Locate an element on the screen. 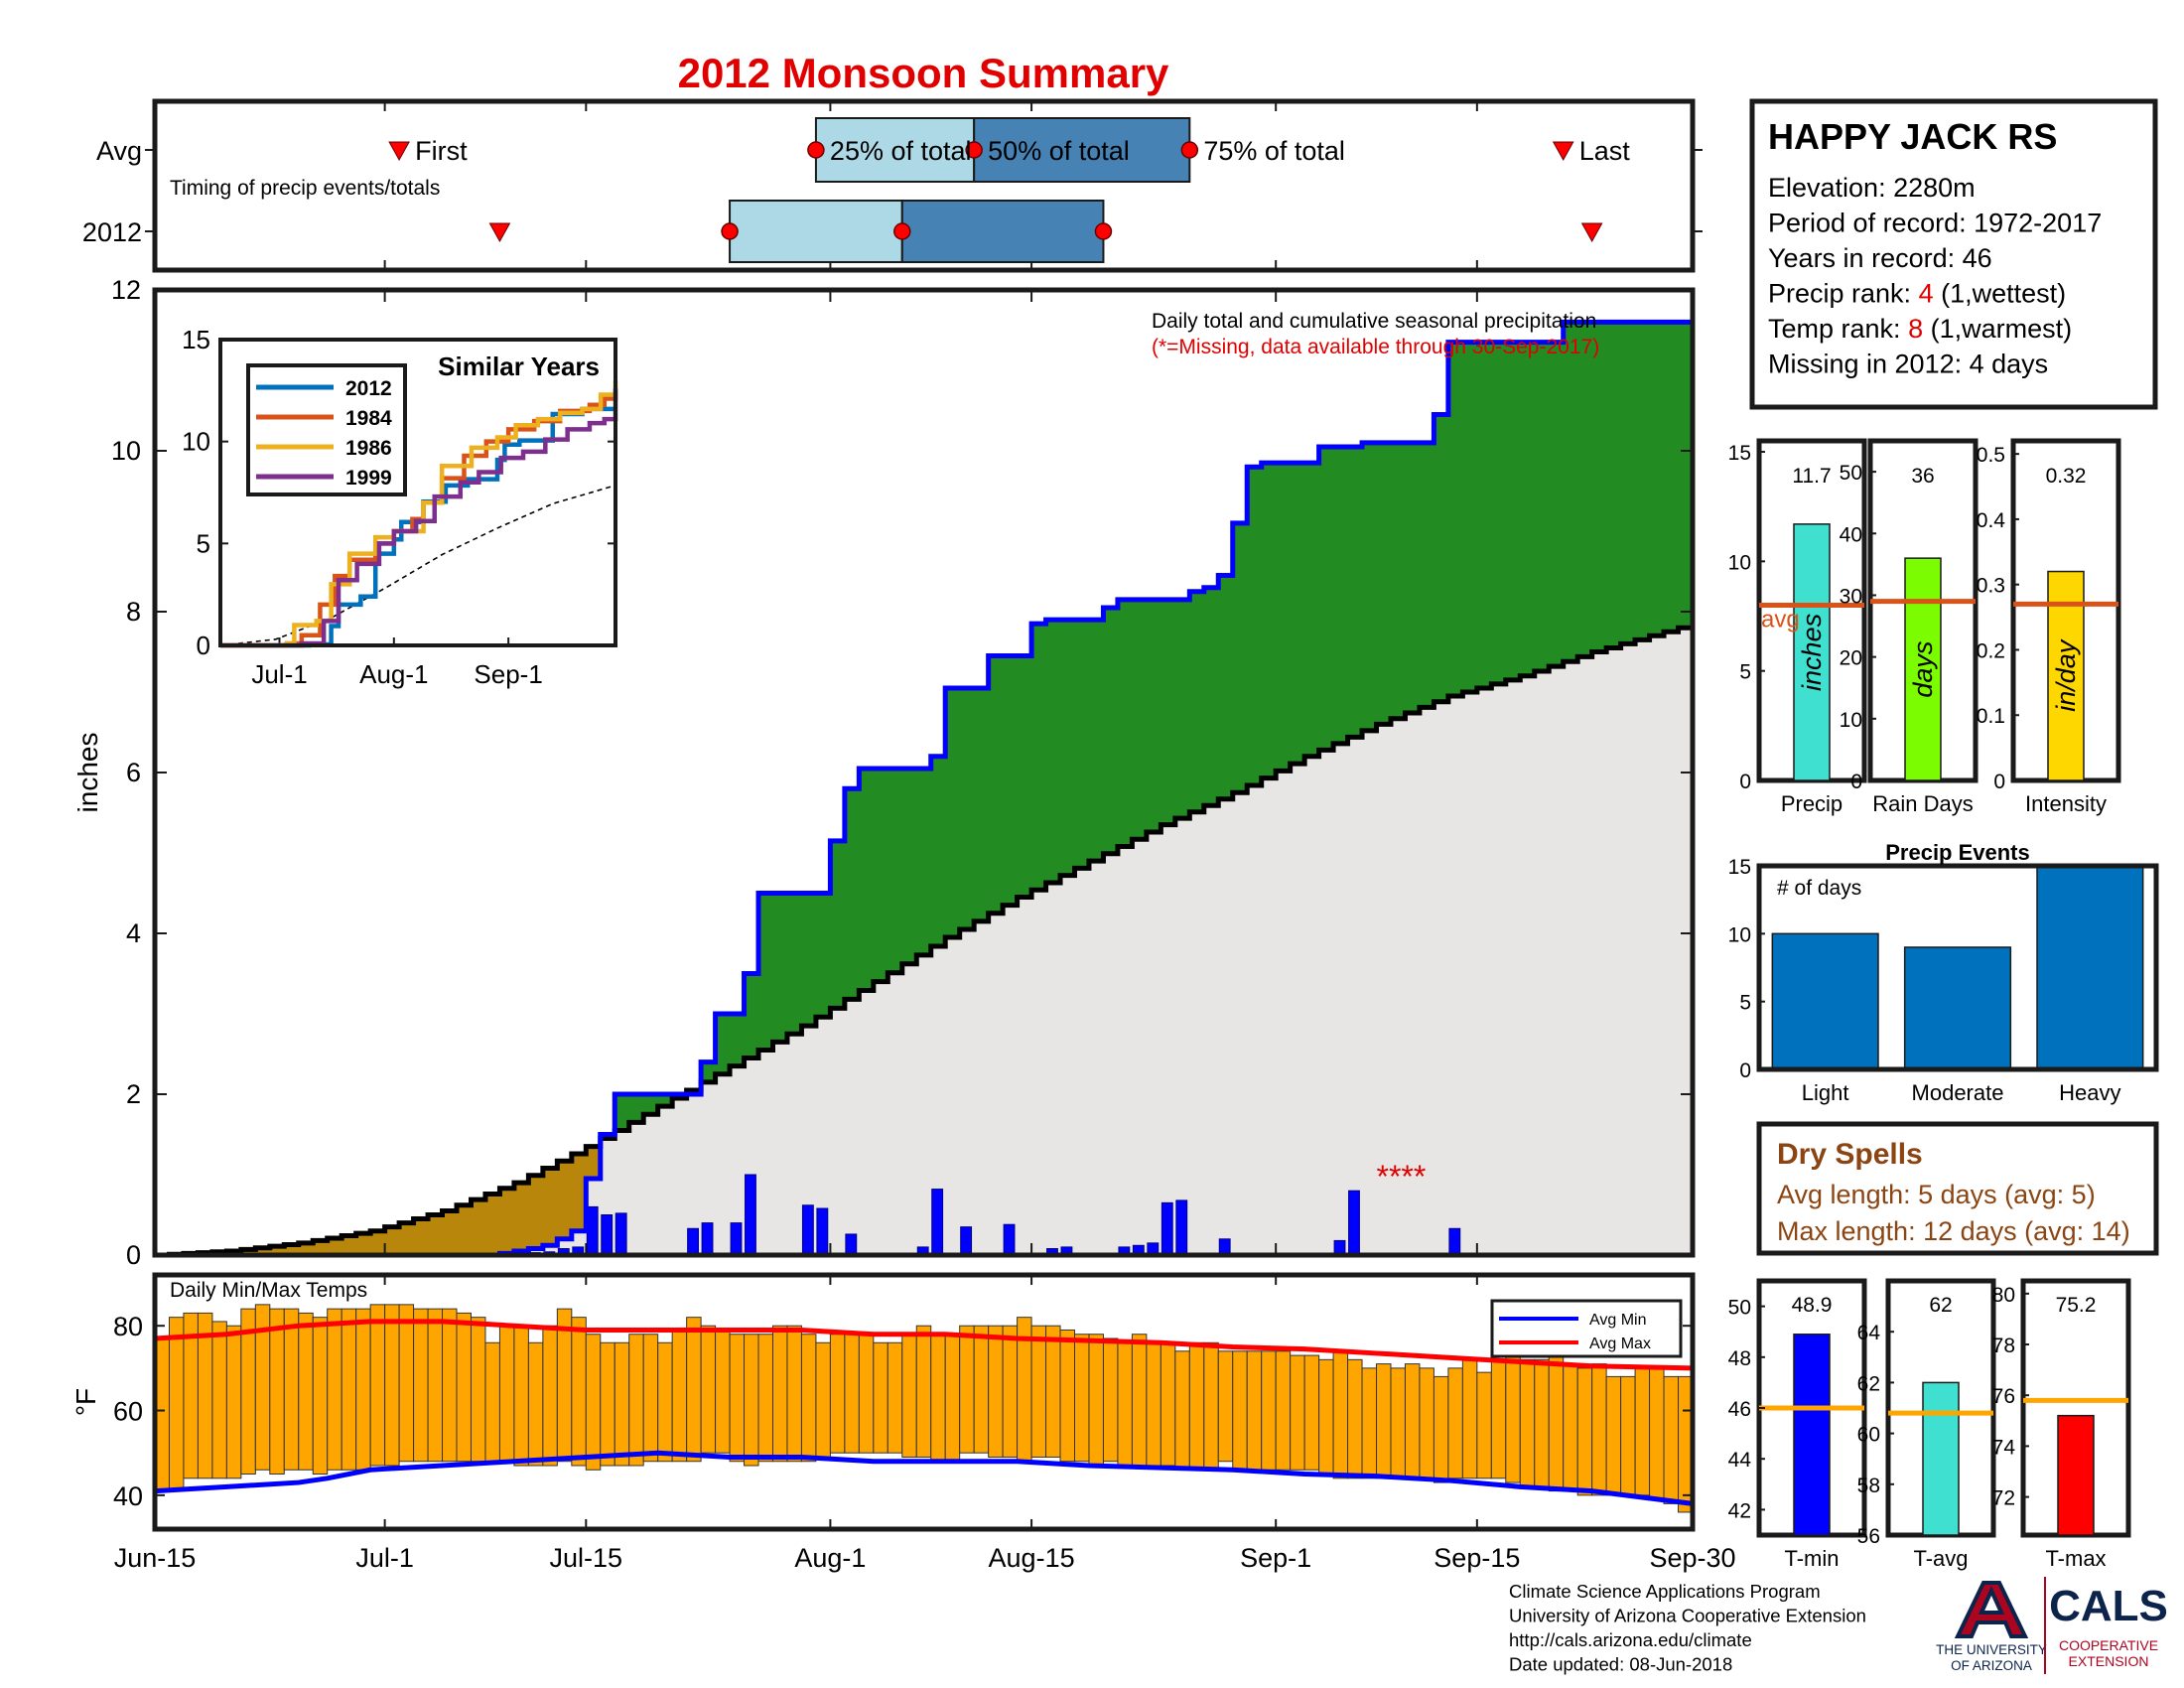  station-info-text: (1,warmest) is located at coordinates (1997, 329).